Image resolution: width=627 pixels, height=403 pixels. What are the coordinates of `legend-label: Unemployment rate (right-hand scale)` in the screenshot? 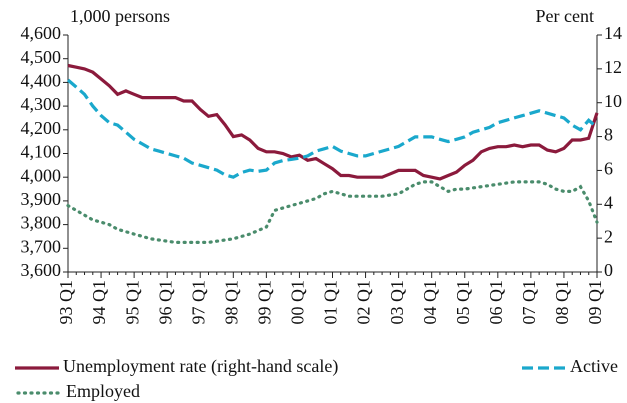 It's located at (200, 366).